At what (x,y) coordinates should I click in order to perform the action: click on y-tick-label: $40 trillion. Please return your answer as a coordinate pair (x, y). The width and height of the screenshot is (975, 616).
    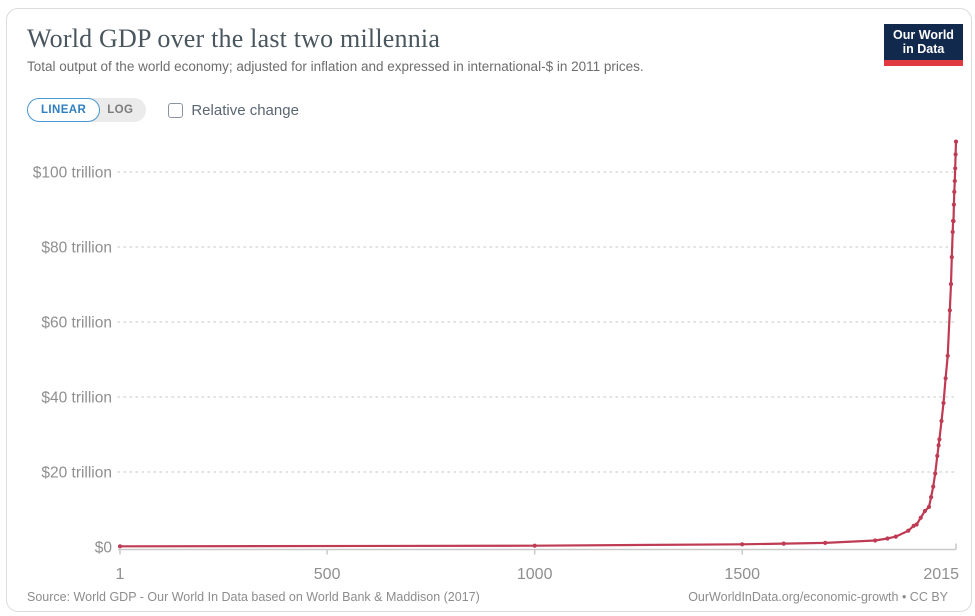
    Looking at the image, I should click on (76, 398).